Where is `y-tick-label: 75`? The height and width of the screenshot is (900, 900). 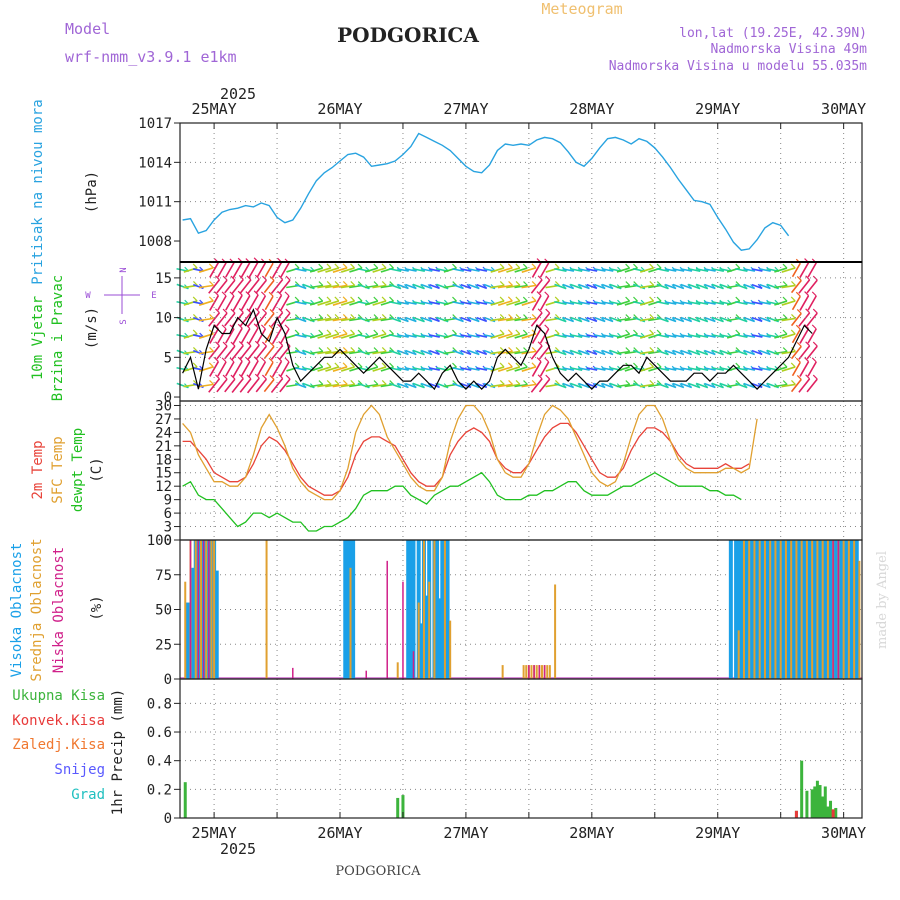 y-tick-label: 75 is located at coordinates (163, 576).